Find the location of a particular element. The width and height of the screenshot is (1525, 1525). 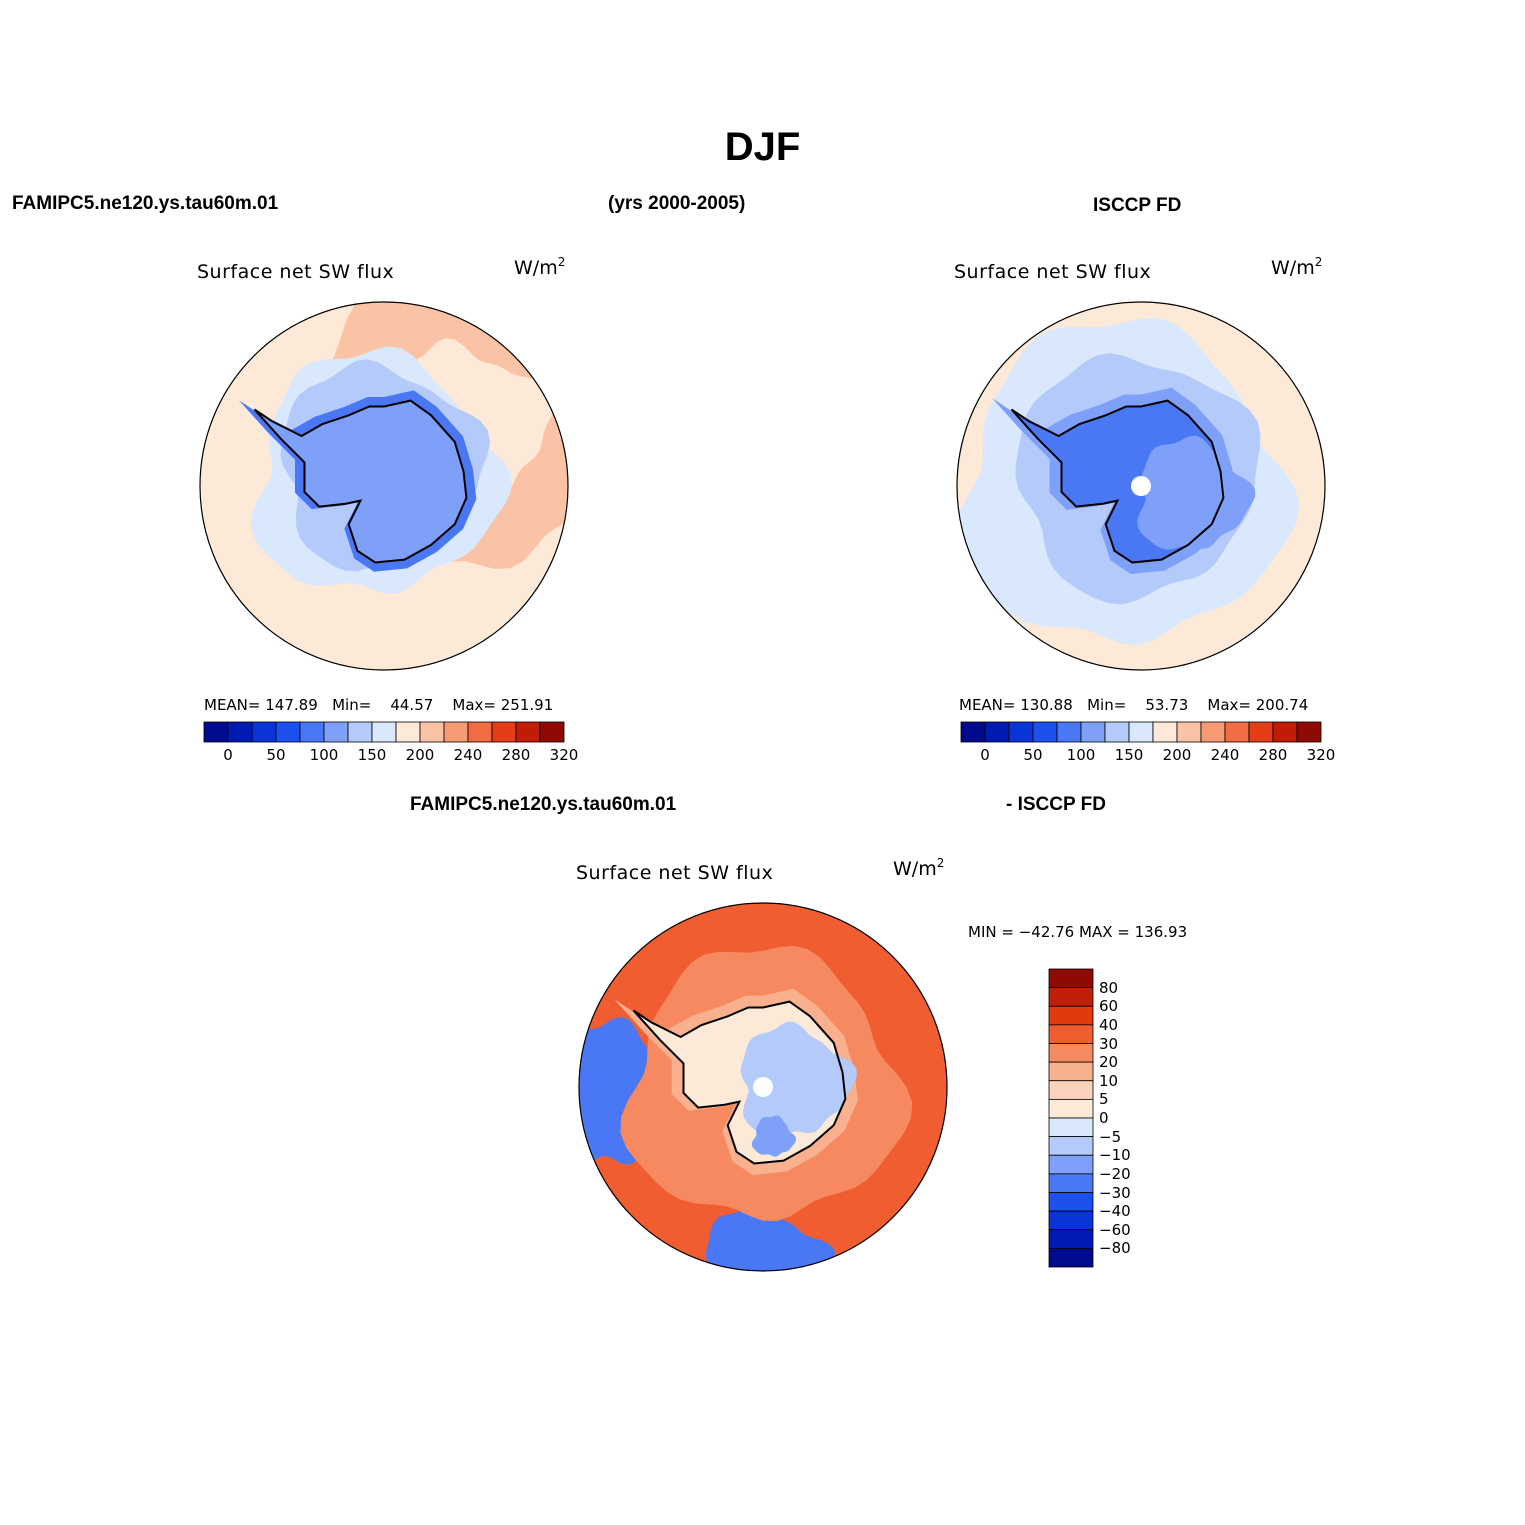

obs-polar-map is located at coordinates (1141, 486).